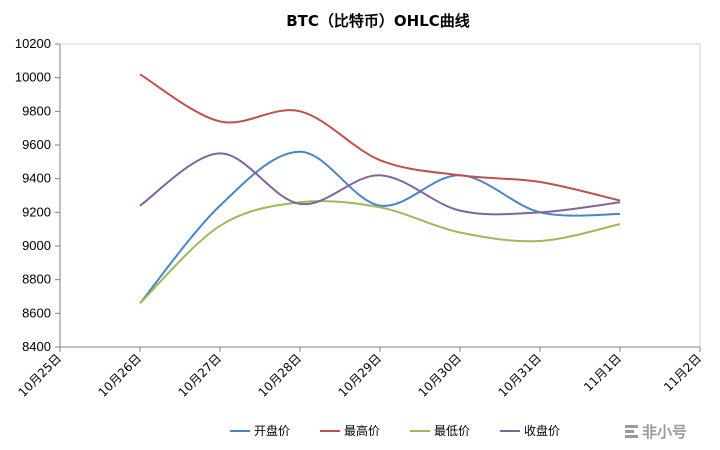  I want to click on x-tick-label: 10月28日, so click(280, 375).